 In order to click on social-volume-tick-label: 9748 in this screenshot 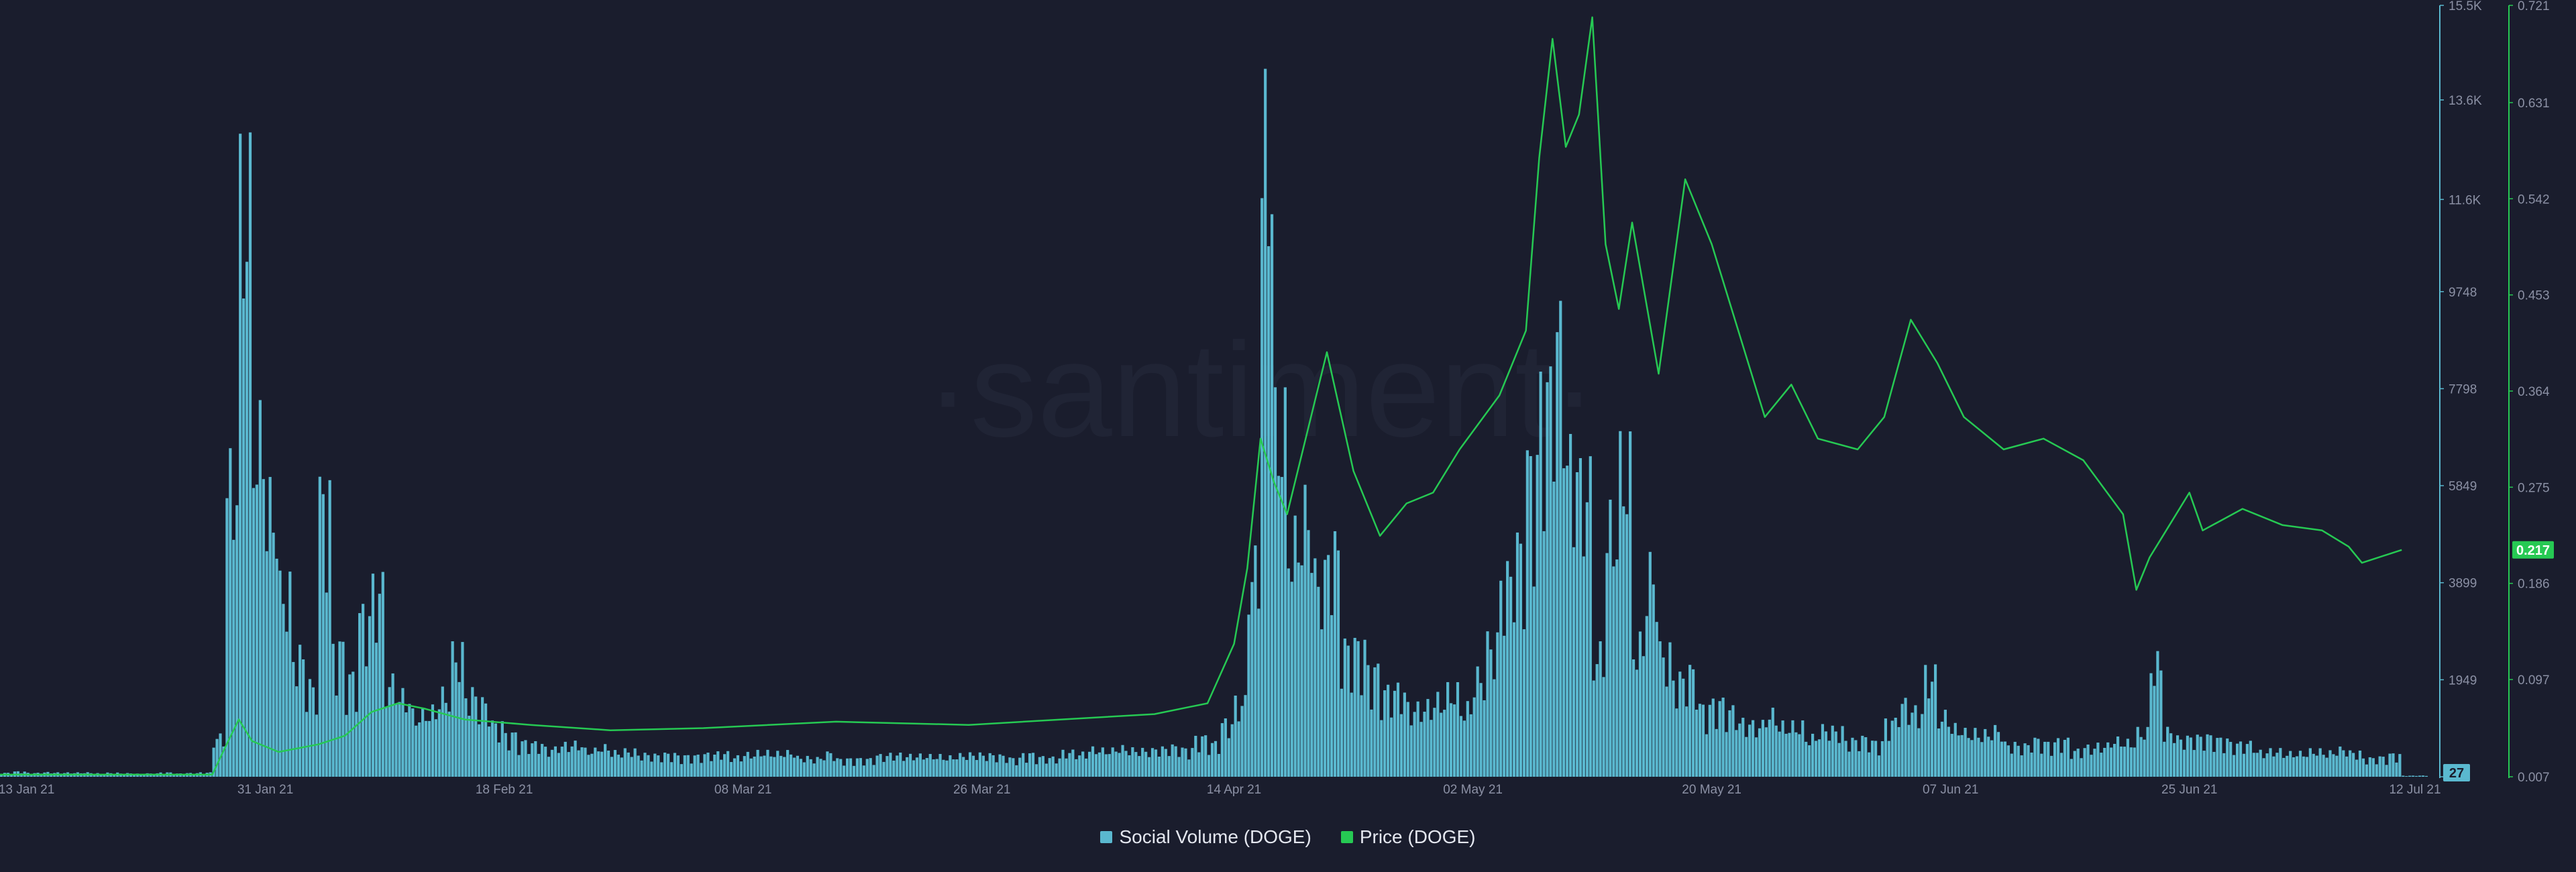, I will do `click(2463, 293)`.